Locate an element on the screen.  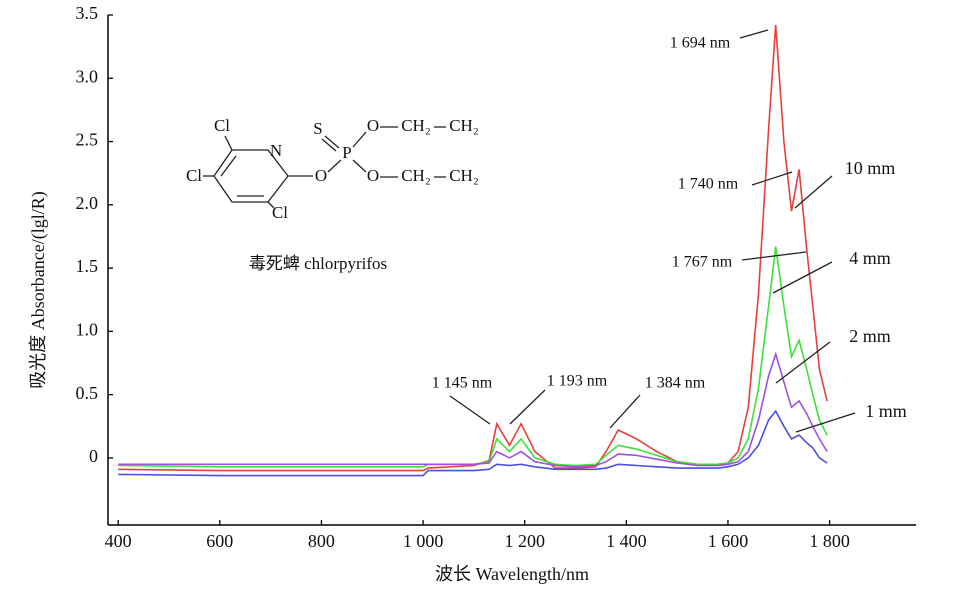
y-tick-label: 1.5 is located at coordinates (87, 266).